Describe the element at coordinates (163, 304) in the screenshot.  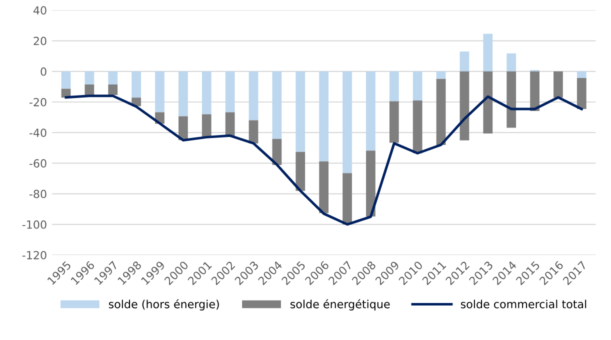
I see `legend-label: solde (hors énergie)` at that location.